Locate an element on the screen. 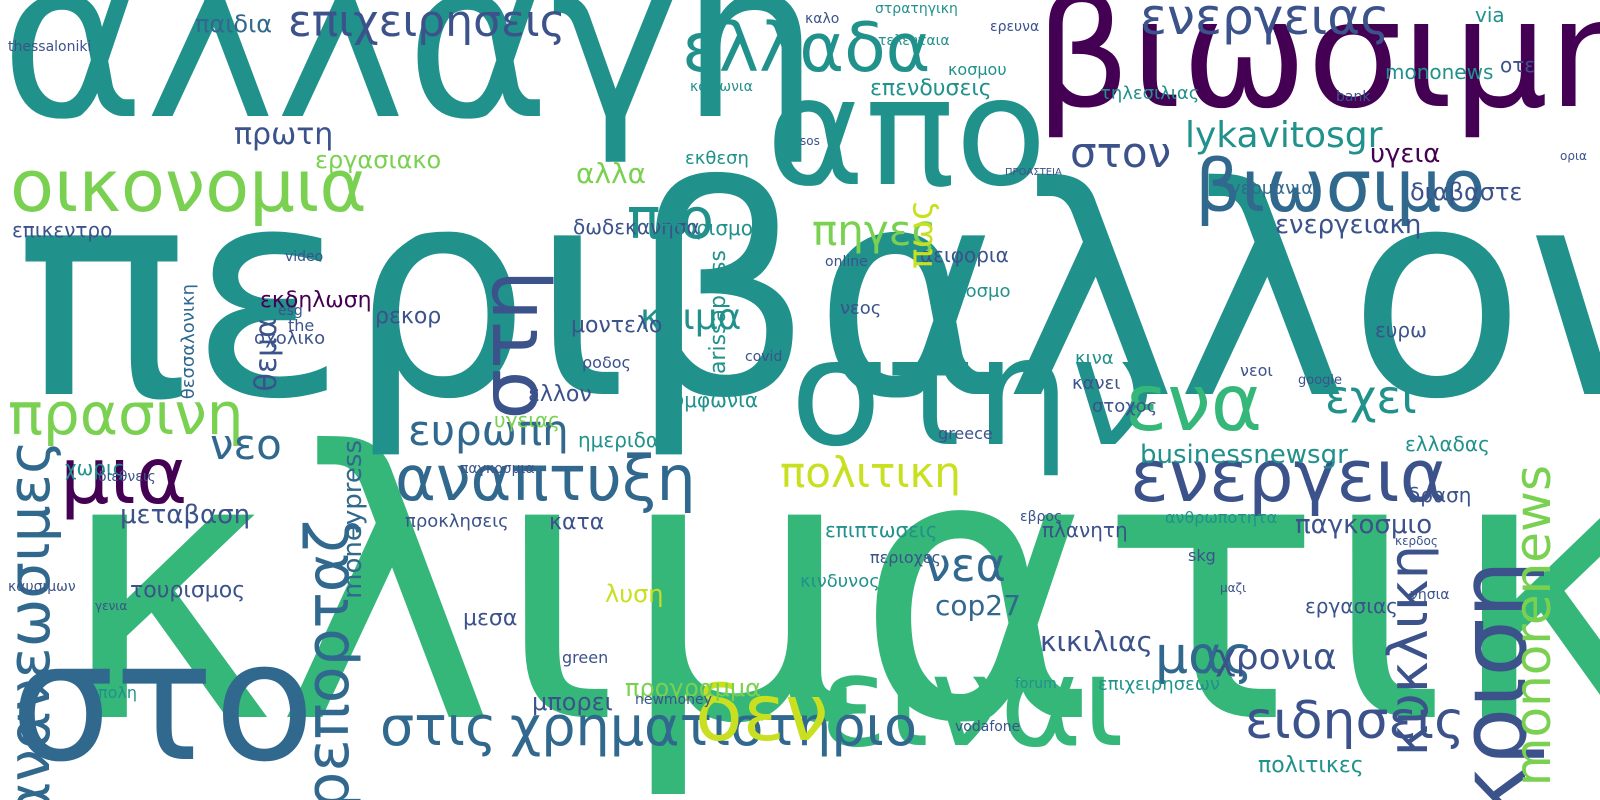 This screenshot has height=800, width=1600. word-stis: στις is located at coordinates (438, 726).